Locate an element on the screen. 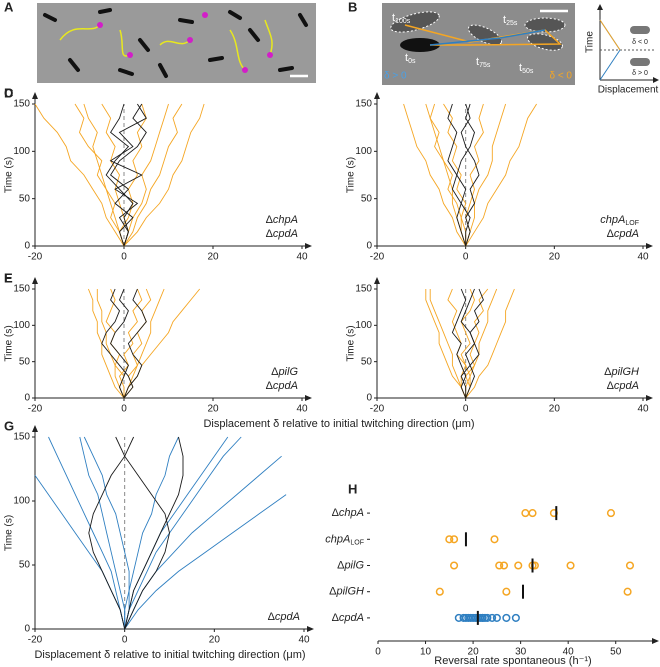 The image size is (660, 667). x-tick-label: 50 is located at coordinates (616, 652).